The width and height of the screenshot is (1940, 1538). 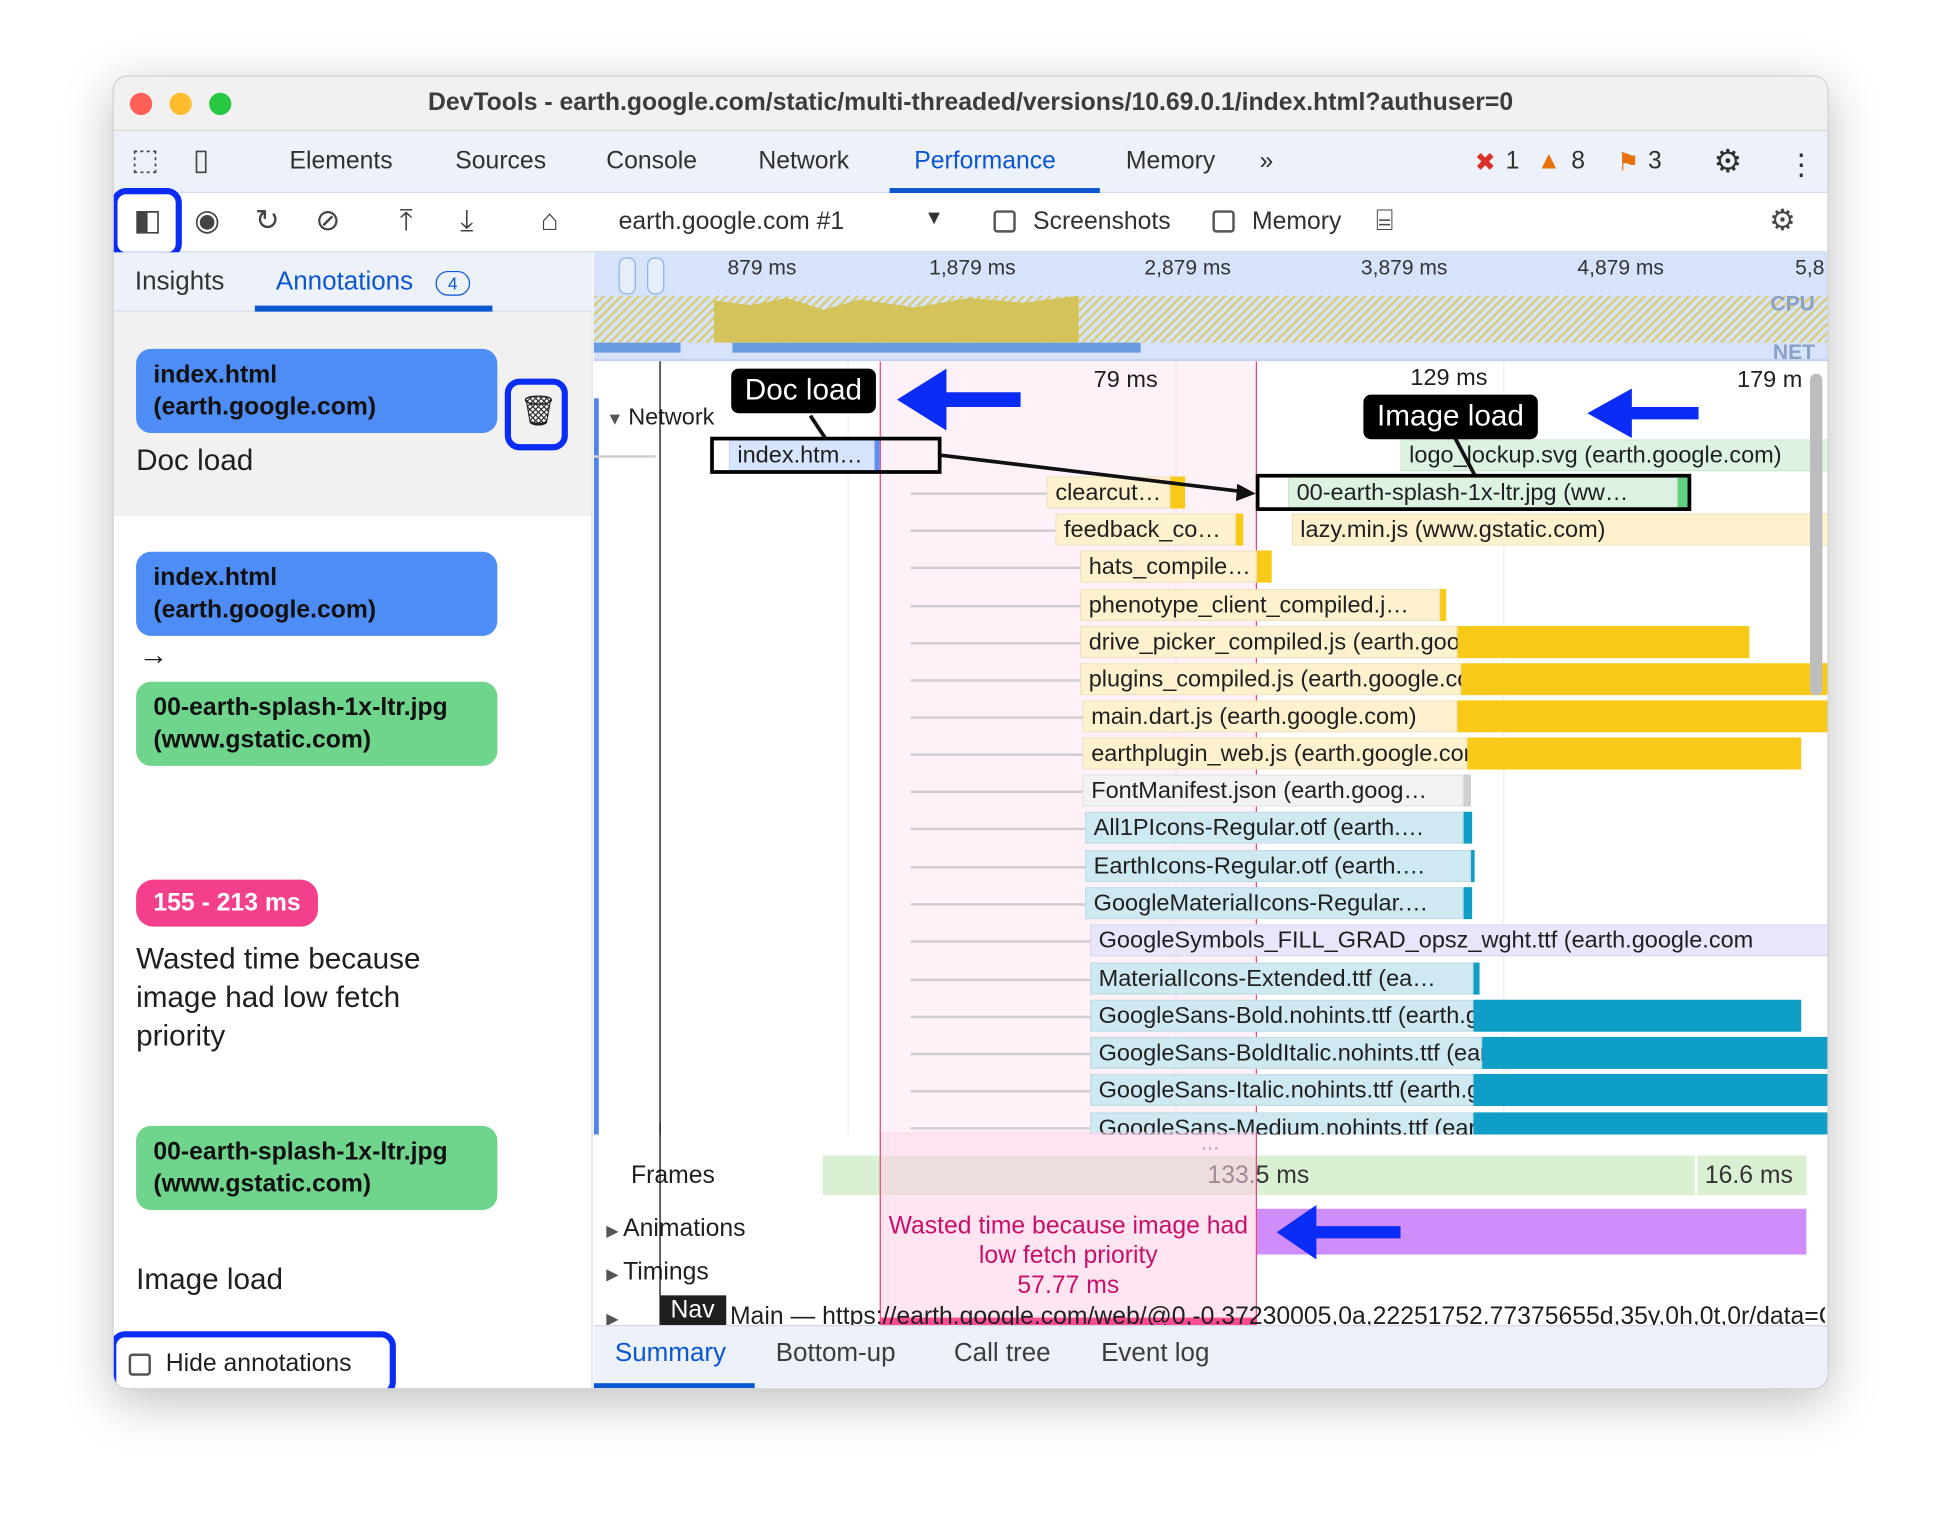 I want to click on delete-annotation-trash-icon: 🗑, so click(x=538, y=411).